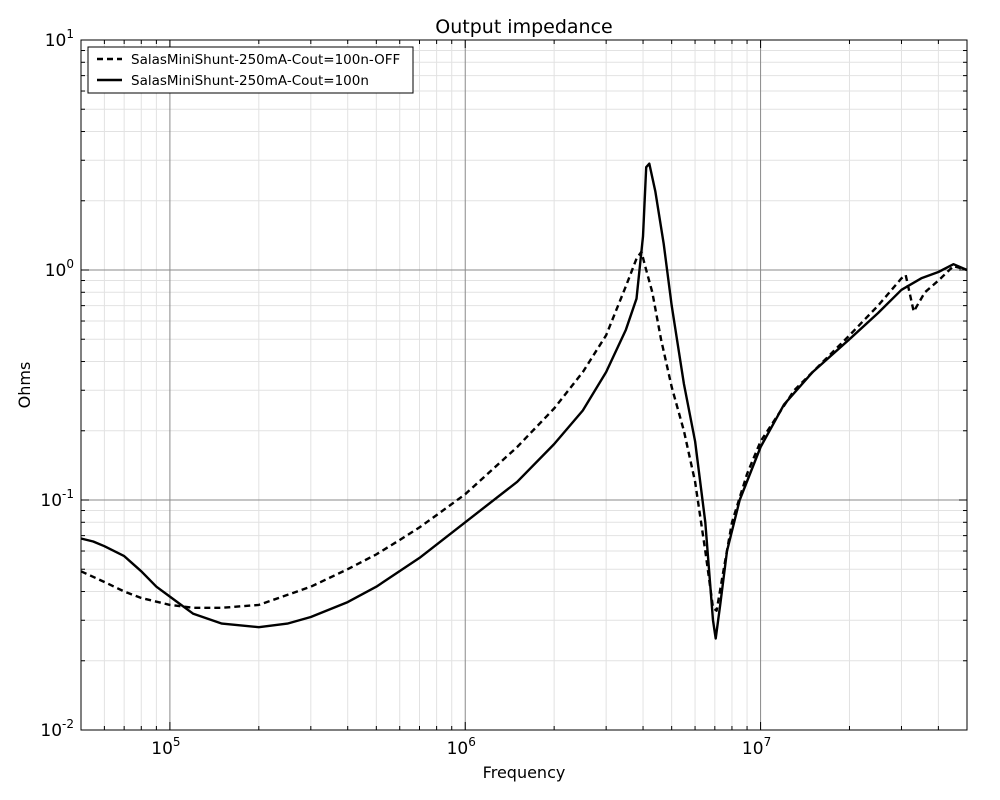  What do you see at coordinates (756, 747) in the screenshot?
I see `x-tick-label: 10⁷` at bounding box center [756, 747].